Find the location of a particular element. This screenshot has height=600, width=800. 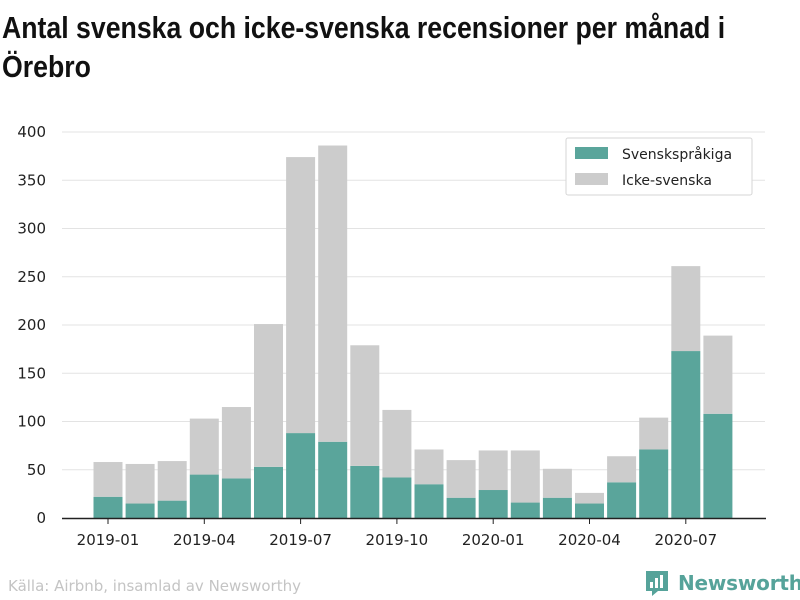

legend: Svenskspråkiga Icke-svenska is located at coordinates (659, 166).